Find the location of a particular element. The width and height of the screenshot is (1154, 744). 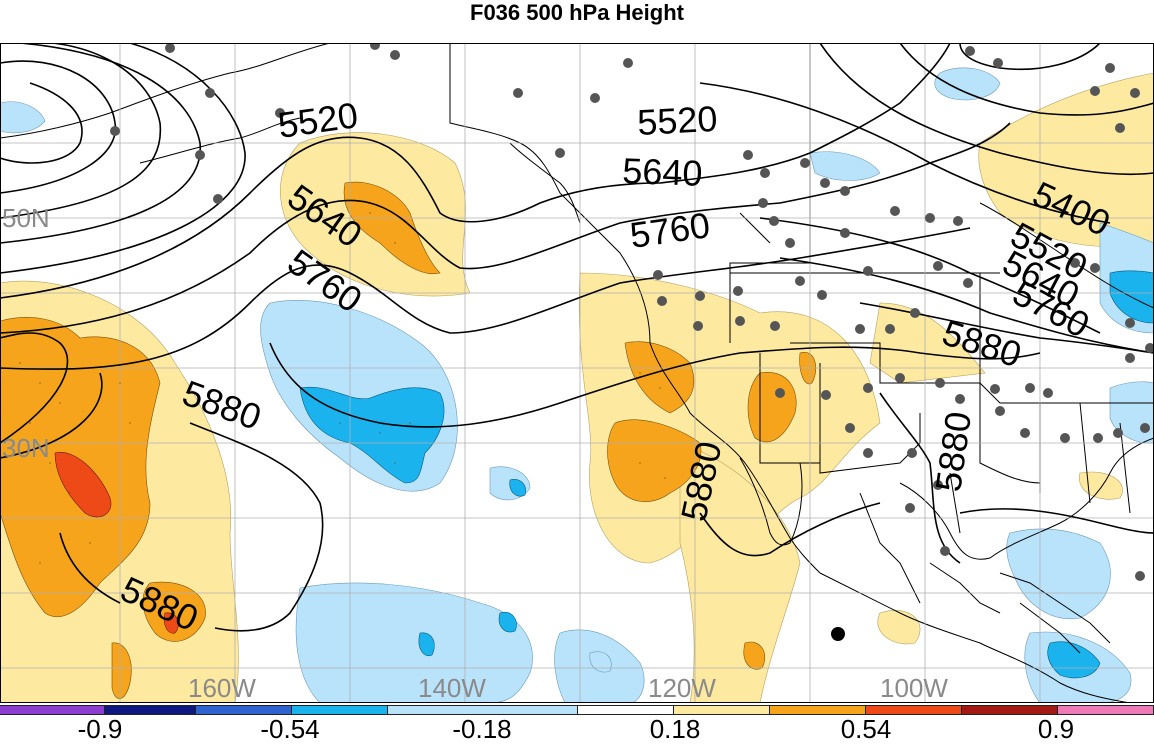

colorbar-label: 0.9 is located at coordinates (1056, 729).